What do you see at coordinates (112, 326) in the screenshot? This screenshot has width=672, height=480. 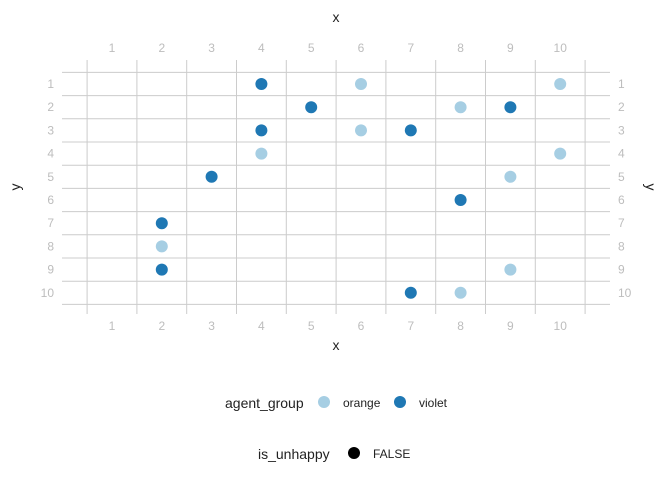 I see `x-tick-label-bottom: 1` at bounding box center [112, 326].